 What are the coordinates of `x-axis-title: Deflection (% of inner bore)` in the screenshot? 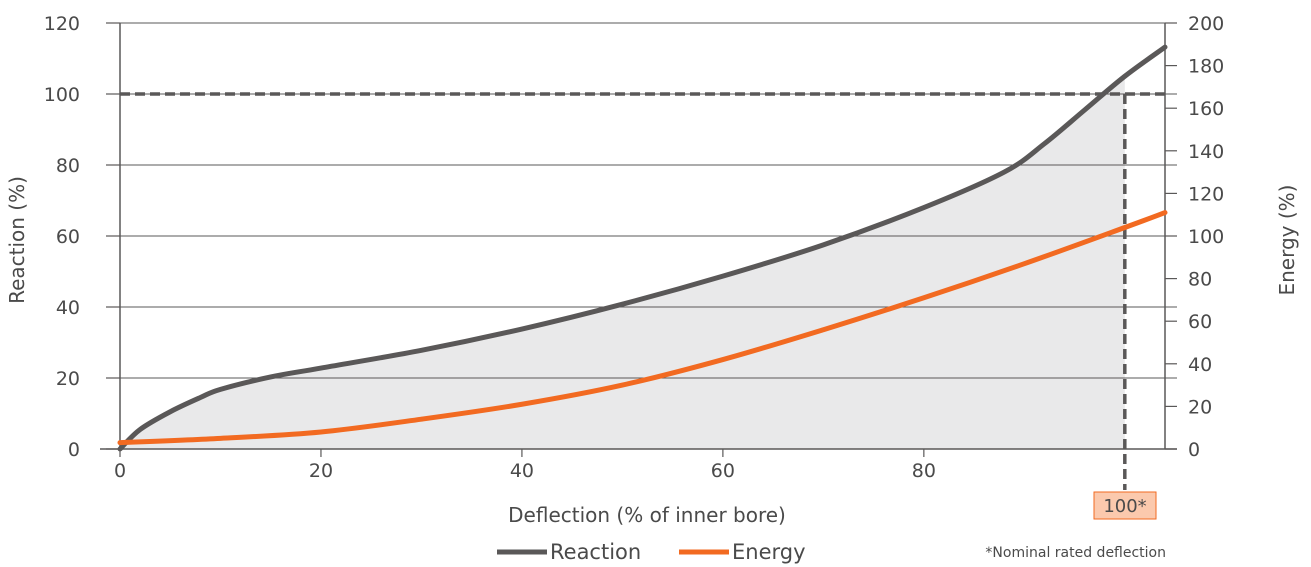 It's located at (647, 515).